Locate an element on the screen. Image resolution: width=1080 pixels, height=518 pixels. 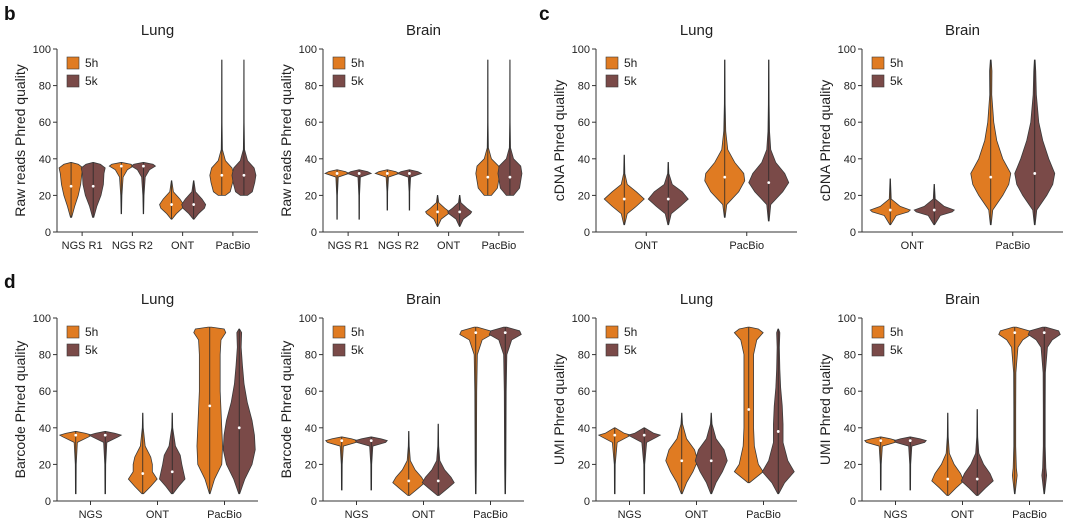
violin-median-5h-ngs-r1 is located at coordinates (71, 186).